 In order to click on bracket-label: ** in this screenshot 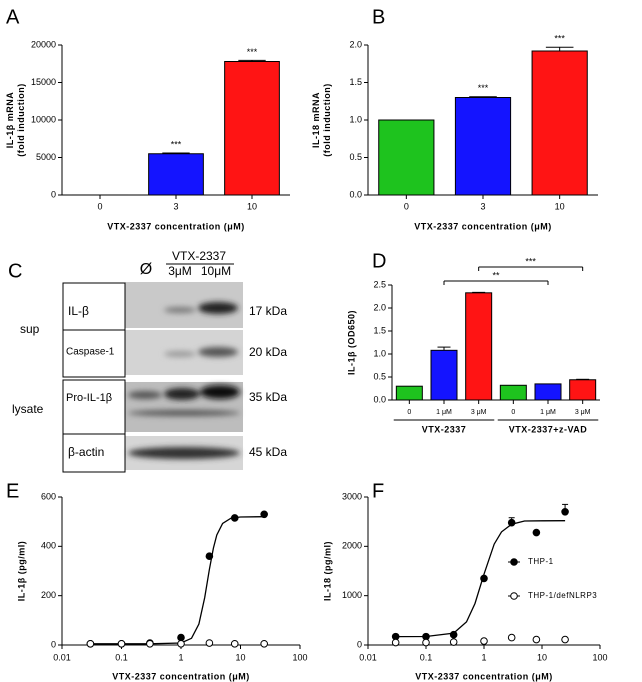, I will do `click(496, 275)`.